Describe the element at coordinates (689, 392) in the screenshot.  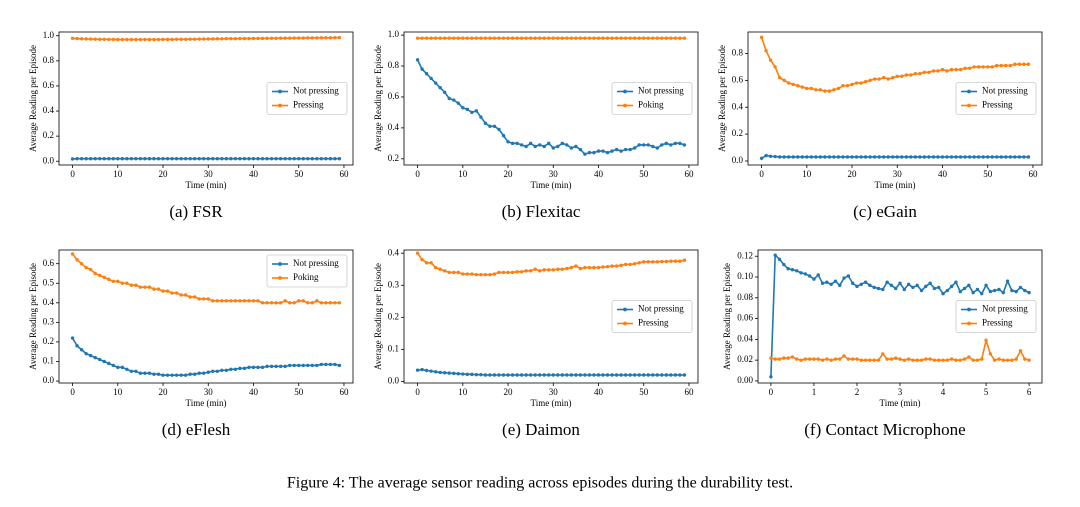
I see `x-tick-label: 60` at that location.